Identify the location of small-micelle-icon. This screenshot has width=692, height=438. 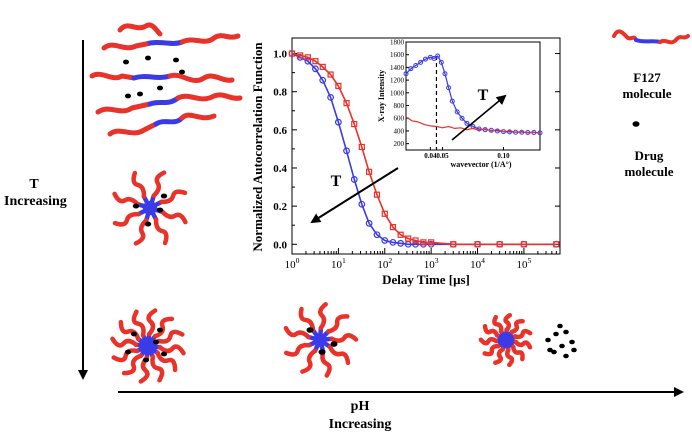
(505, 340).